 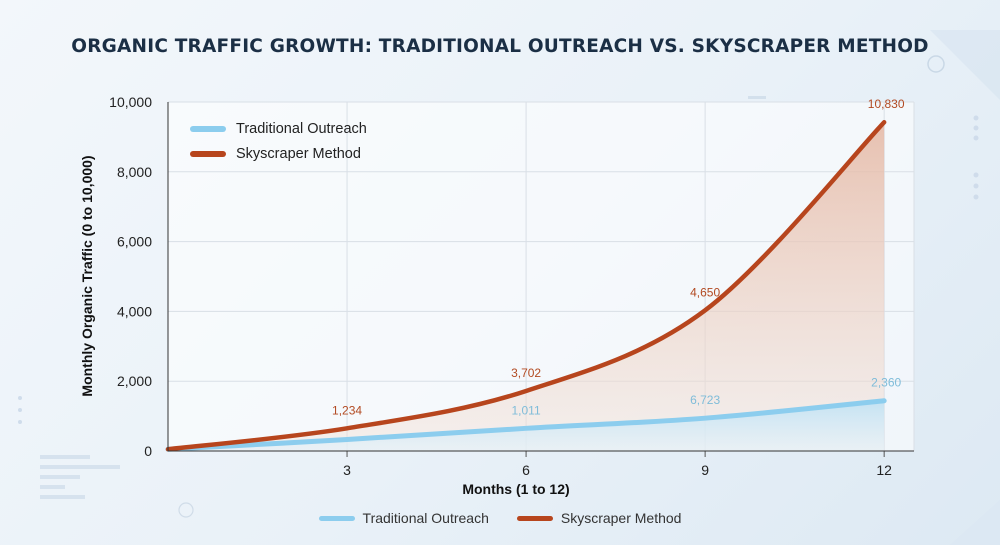 What do you see at coordinates (425, 518) in the screenshot?
I see `legend-bottom-label-traditional: Traditional Outreach` at bounding box center [425, 518].